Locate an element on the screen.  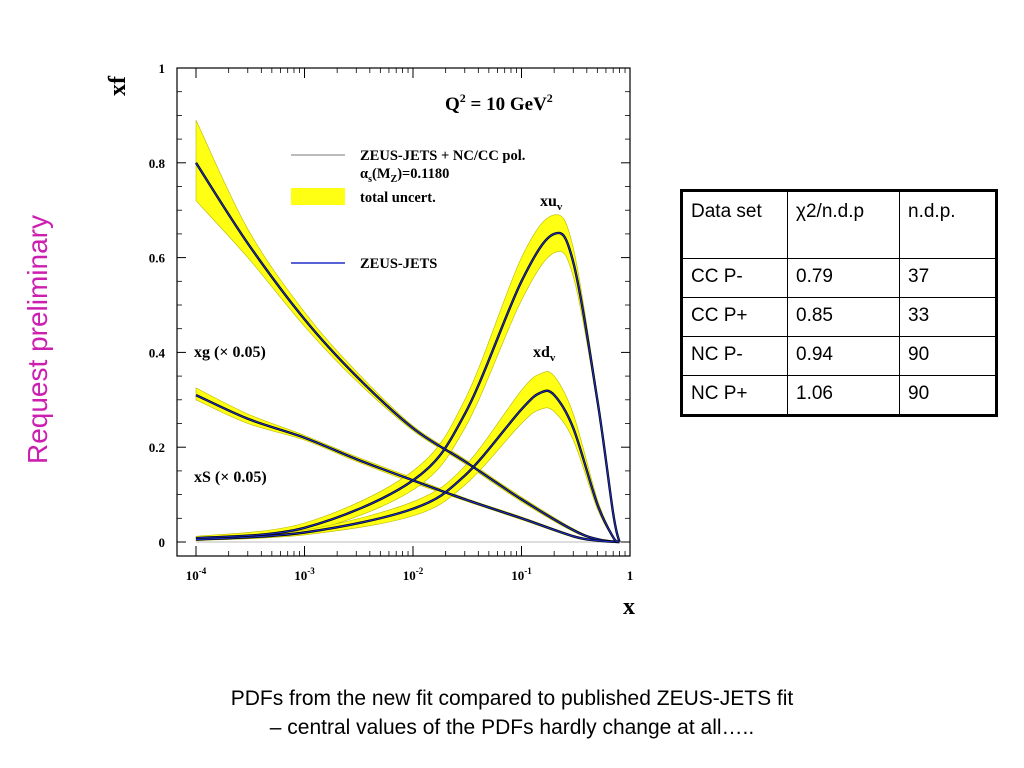
chart-title: Q2 = 10 GeV2 is located at coordinates (499, 103).